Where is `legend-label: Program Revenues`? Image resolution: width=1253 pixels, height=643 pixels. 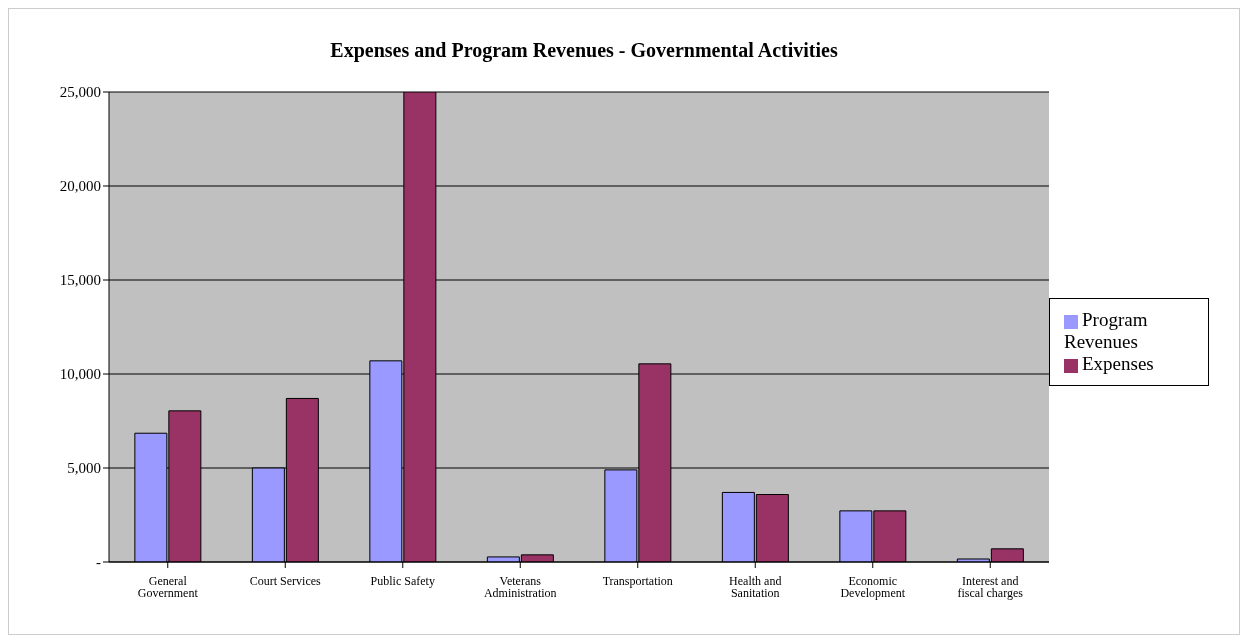 legend-label: Program Revenues is located at coordinates (1106, 330).